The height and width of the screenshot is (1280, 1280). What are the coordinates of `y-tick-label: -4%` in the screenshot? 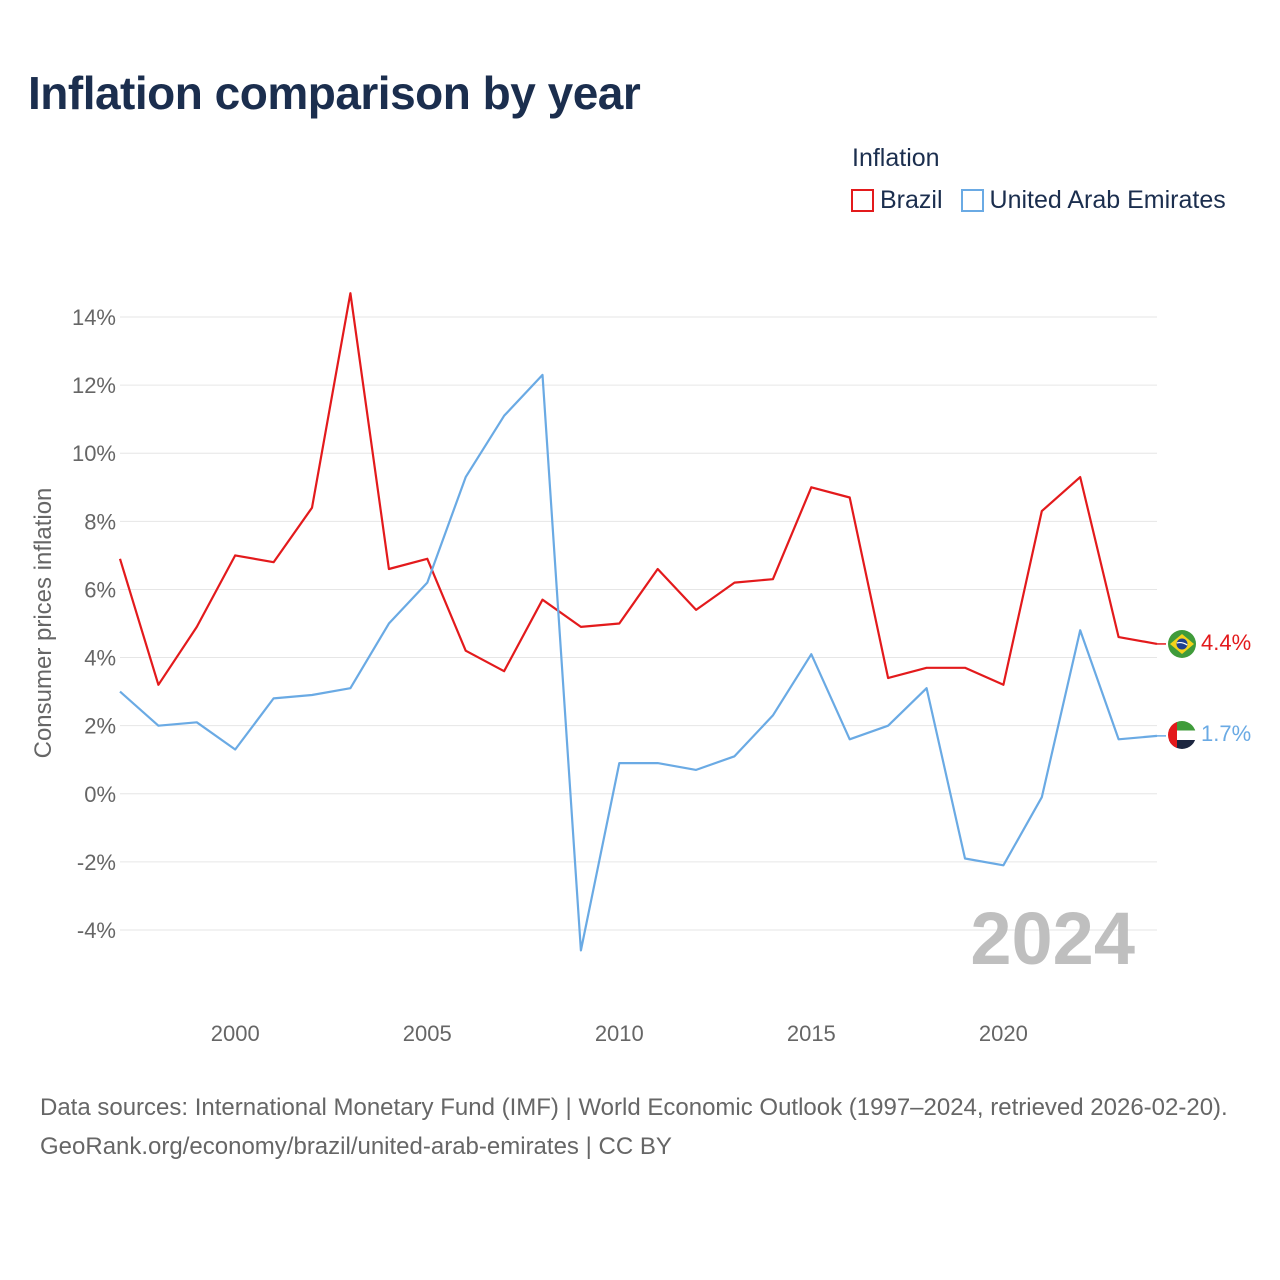 It's located at (96, 930).